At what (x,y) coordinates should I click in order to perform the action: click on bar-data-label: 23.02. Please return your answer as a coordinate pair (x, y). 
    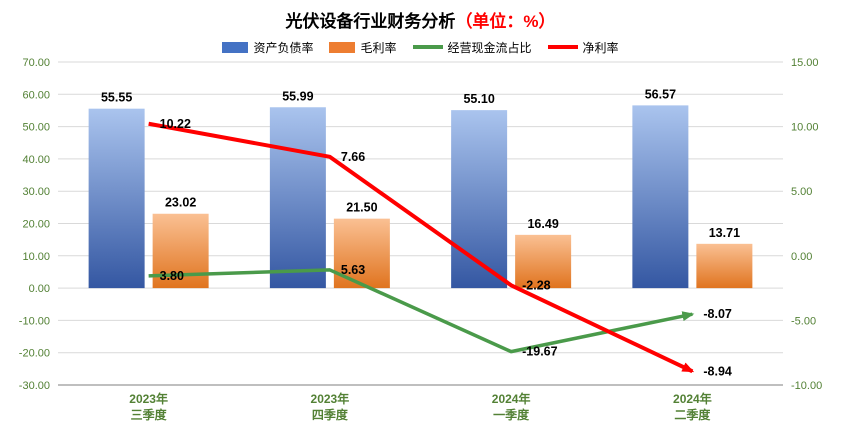
    Looking at the image, I should click on (180, 203).